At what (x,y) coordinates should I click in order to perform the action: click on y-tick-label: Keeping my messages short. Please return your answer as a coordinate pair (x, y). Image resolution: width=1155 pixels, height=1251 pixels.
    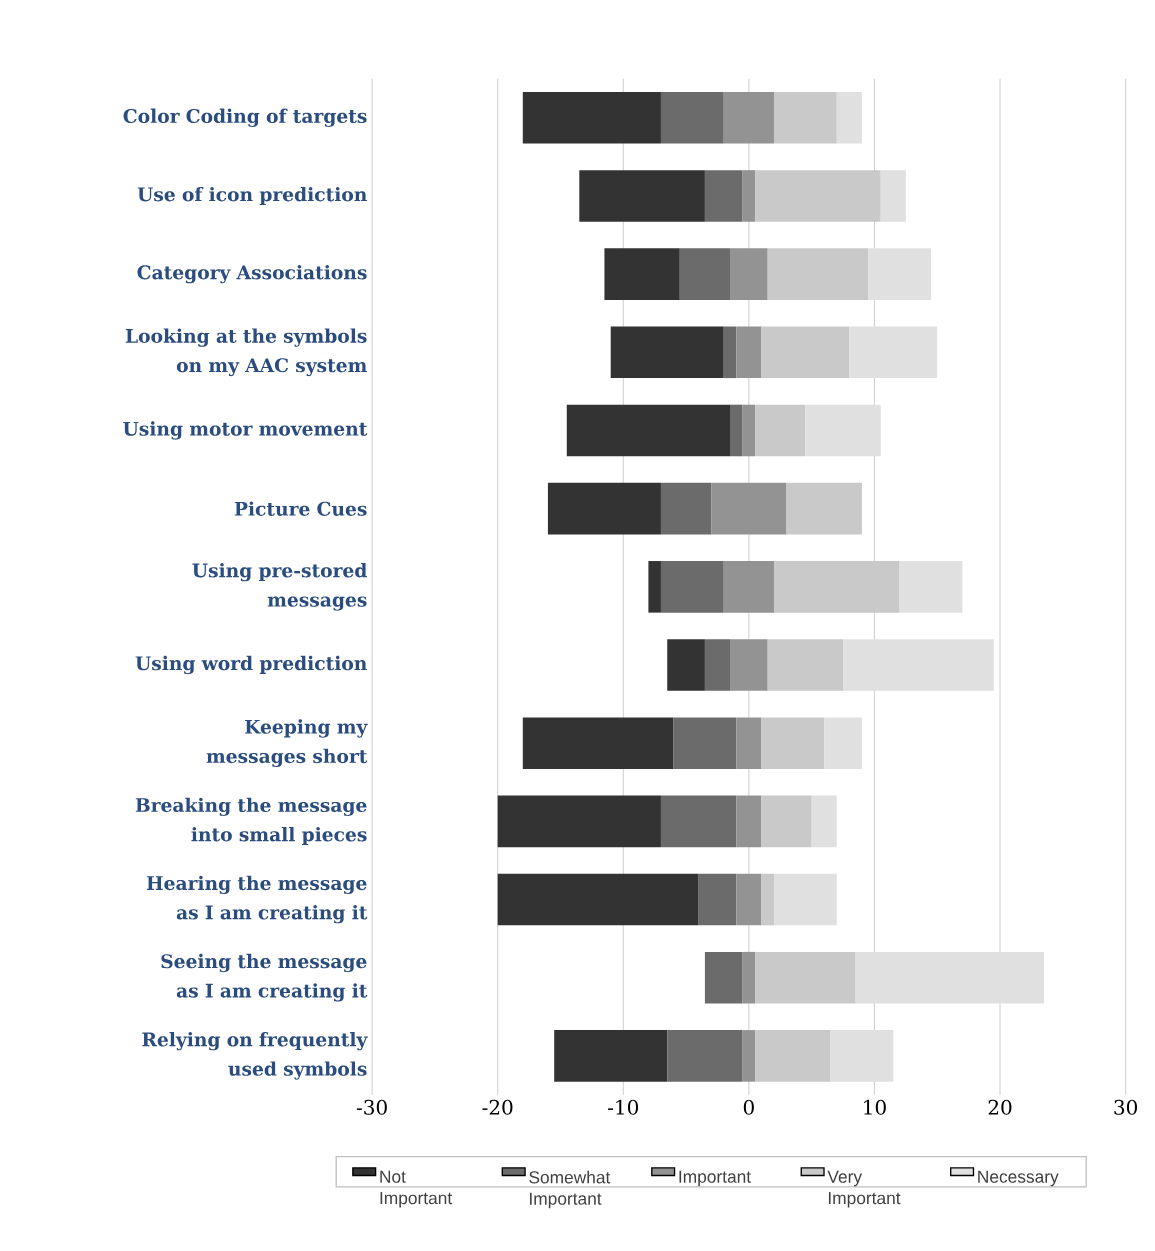
    Looking at the image, I should click on (287, 743).